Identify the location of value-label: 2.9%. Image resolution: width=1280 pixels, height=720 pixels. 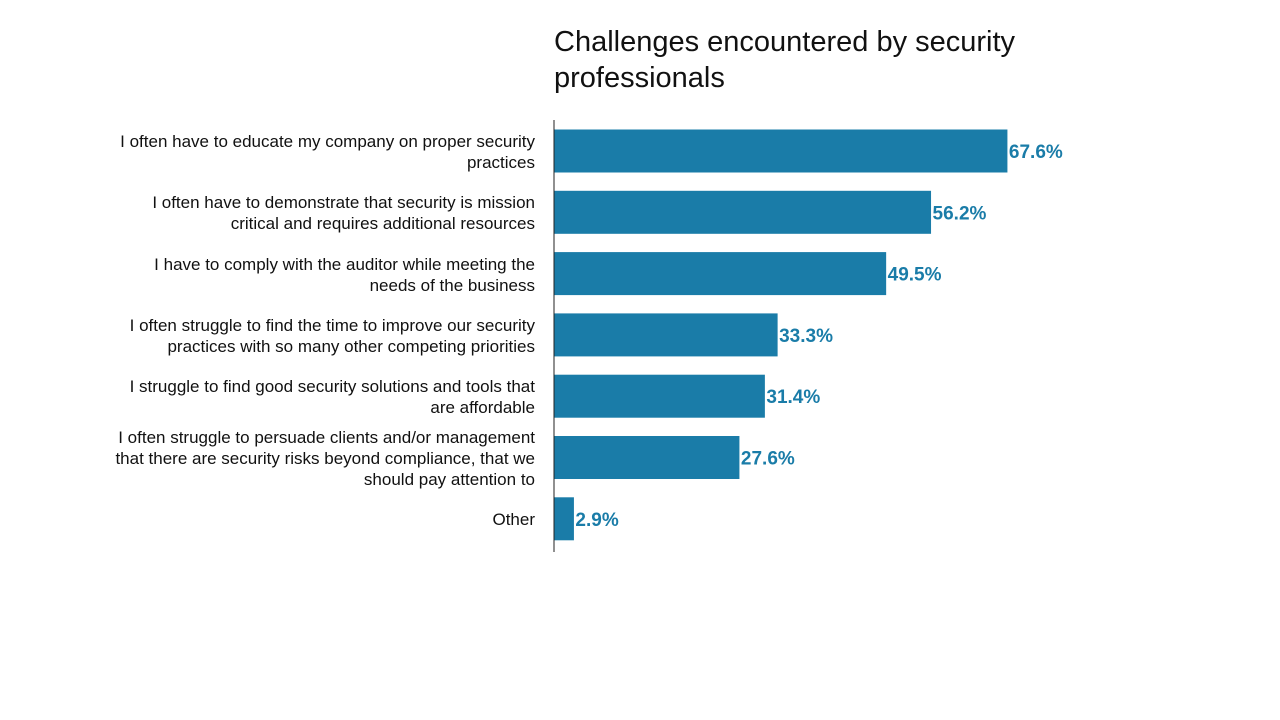
(596, 520).